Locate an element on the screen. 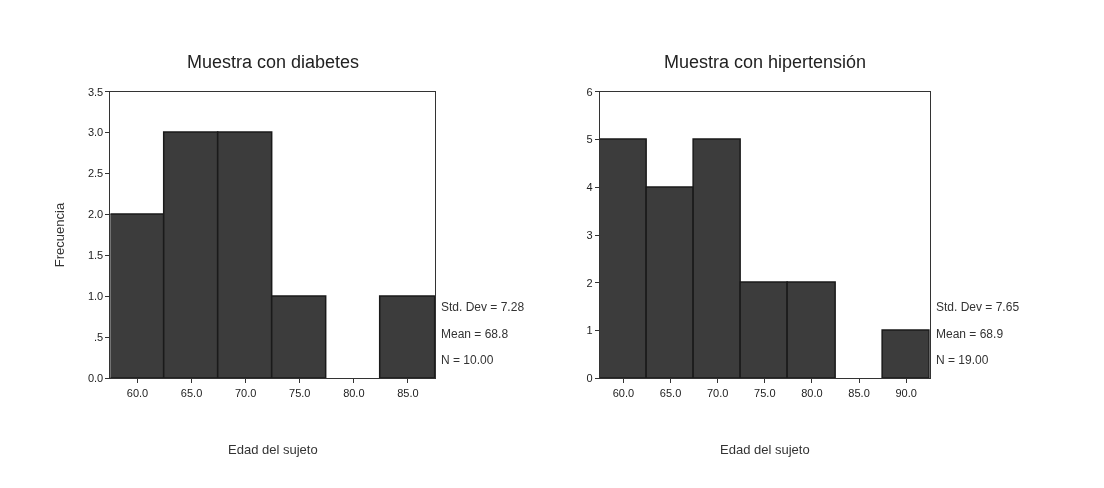 The height and width of the screenshot is (488, 1104). y-tick-label: 4 is located at coordinates (589, 187).